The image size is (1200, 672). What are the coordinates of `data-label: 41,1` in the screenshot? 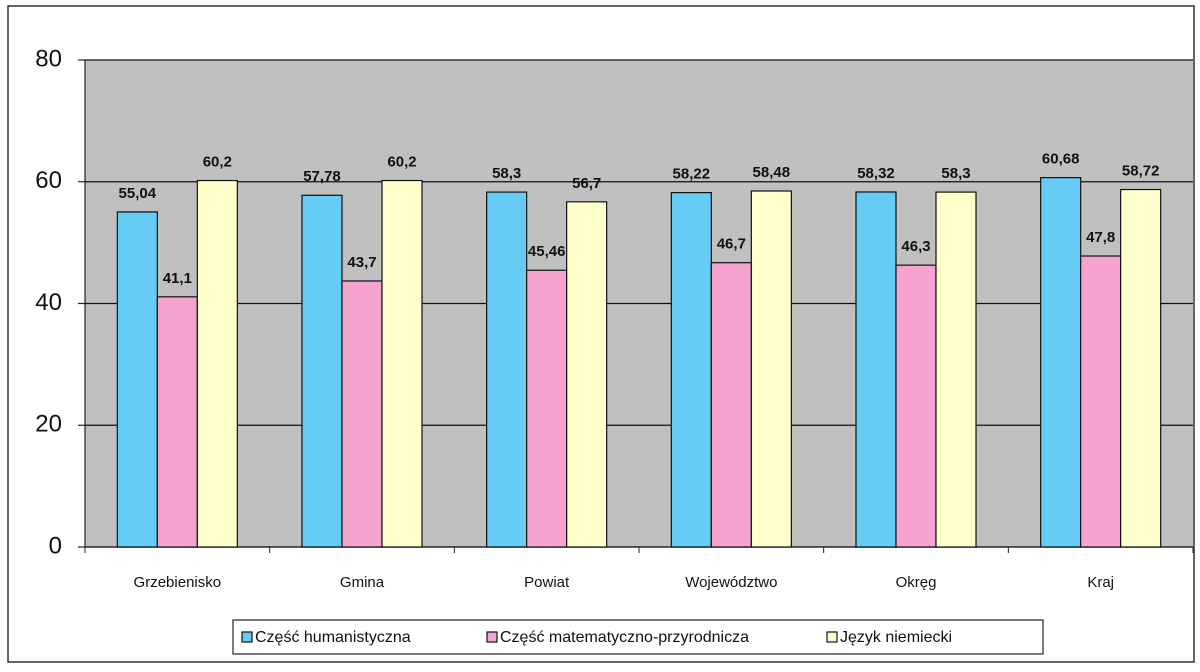 It's located at (177, 278).